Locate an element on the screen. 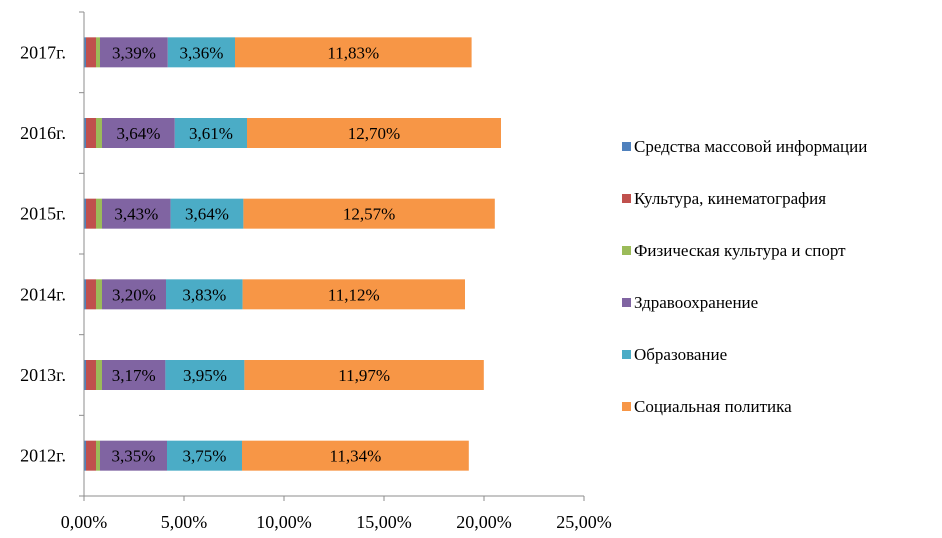 Image resolution: width=942 pixels, height=538 pixels. data-label: 11,97% is located at coordinates (364, 375).